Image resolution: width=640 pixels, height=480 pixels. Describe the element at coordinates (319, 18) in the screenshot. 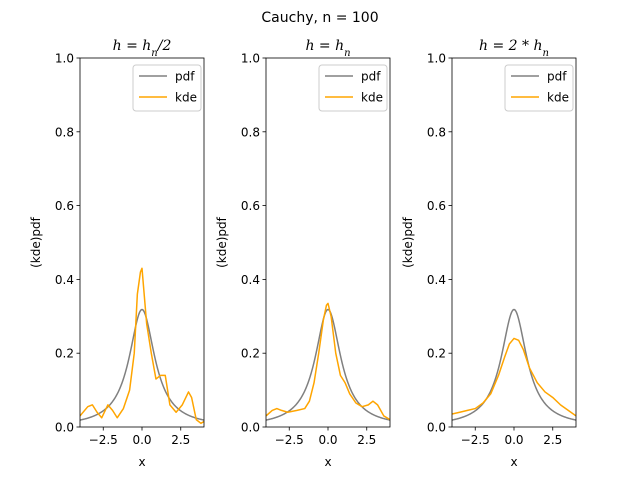

I see `figure-suptitle: Cauchy, n = 100` at that location.